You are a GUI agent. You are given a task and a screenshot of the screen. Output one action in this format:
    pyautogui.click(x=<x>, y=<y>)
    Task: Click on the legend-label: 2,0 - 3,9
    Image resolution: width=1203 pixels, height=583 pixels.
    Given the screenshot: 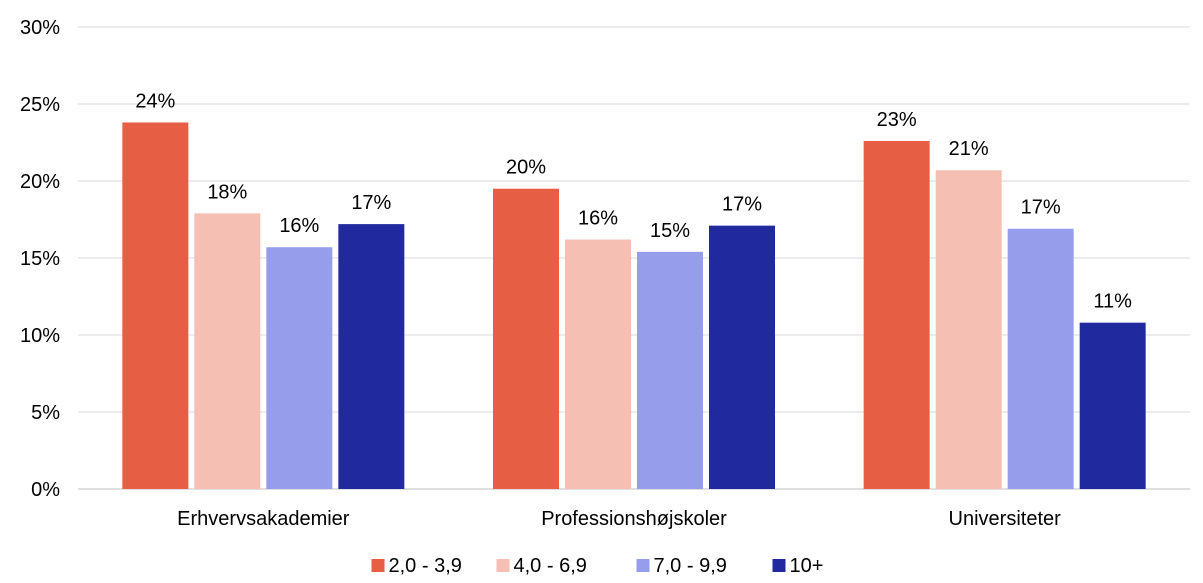 What is the action you would take?
    pyautogui.click(x=425, y=566)
    